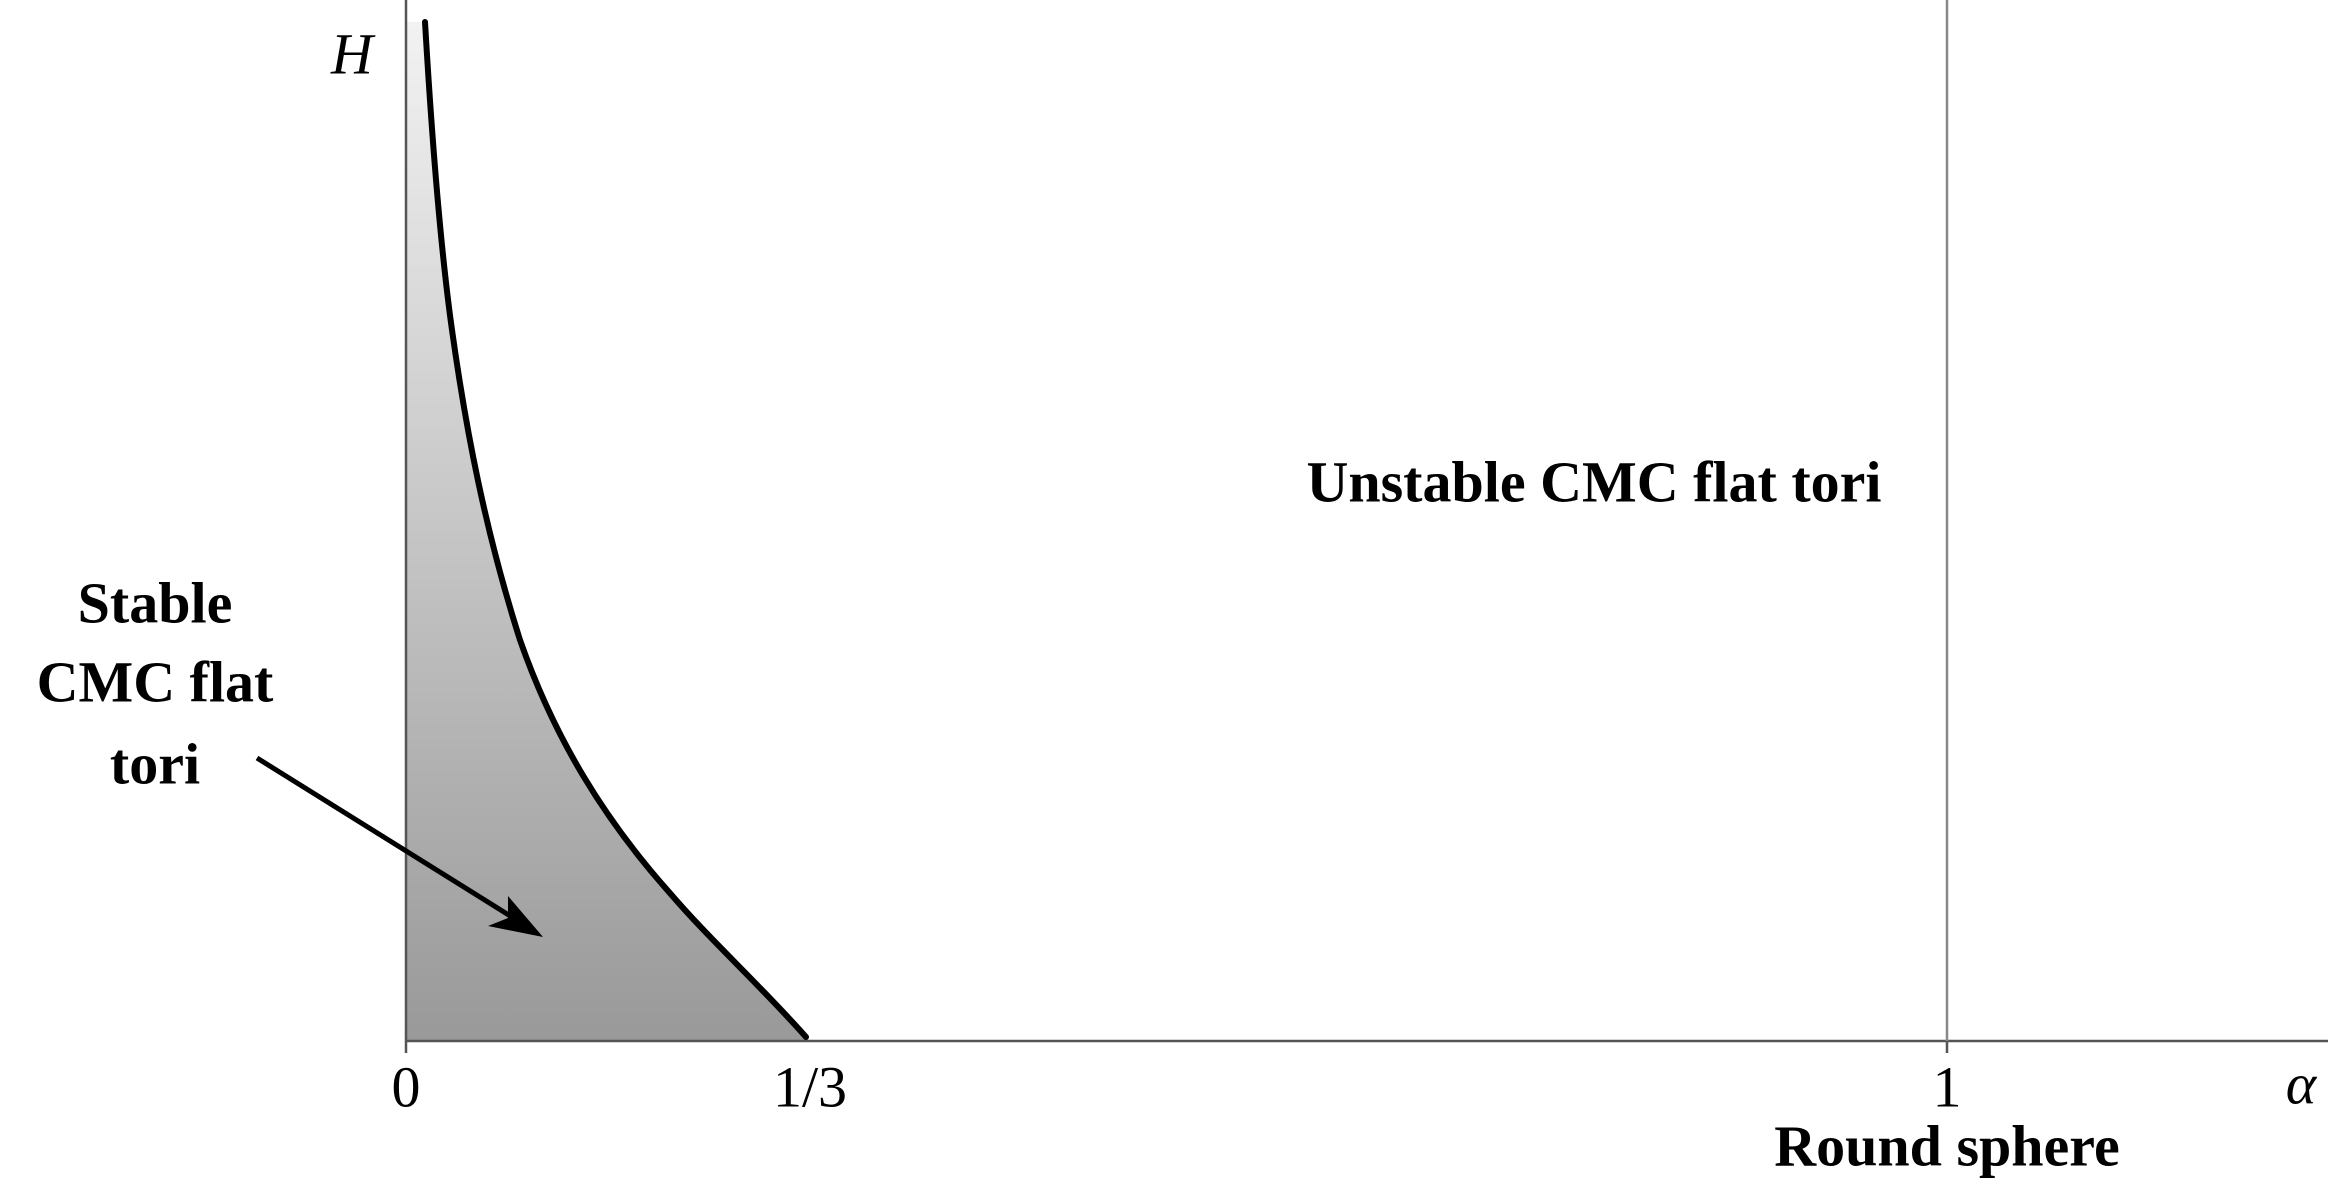 The height and width of the screenshot is (1187, 2331). Describe the element at coordinates (1946, 1145) in the screenshot. I see `round-sphere-label: Round sphere` at that location.